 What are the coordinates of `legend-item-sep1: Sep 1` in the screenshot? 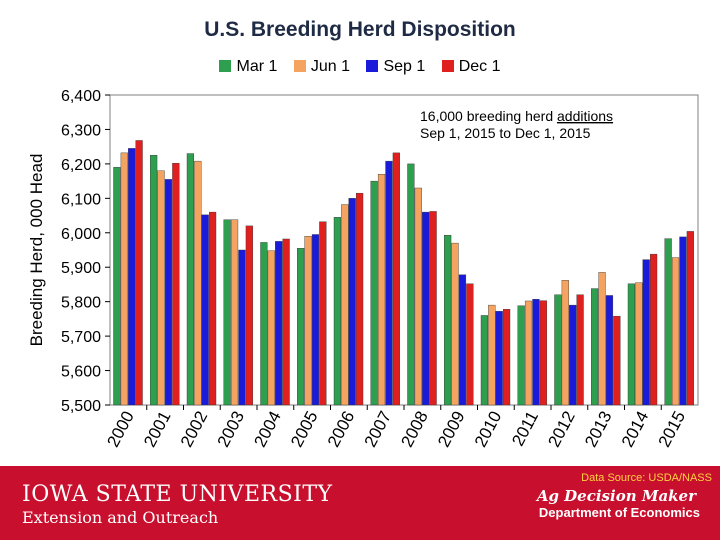 It's located at (395, 67).